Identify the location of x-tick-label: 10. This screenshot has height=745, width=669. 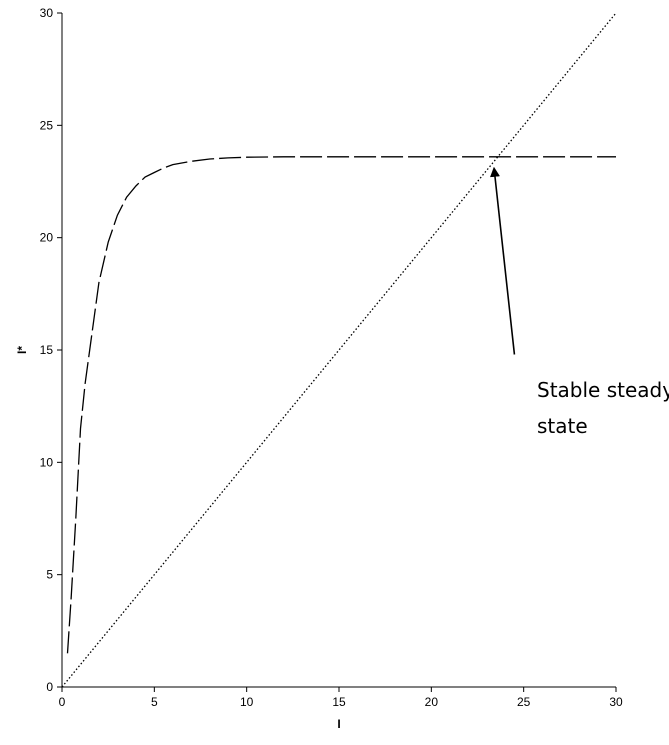
(247, 702).